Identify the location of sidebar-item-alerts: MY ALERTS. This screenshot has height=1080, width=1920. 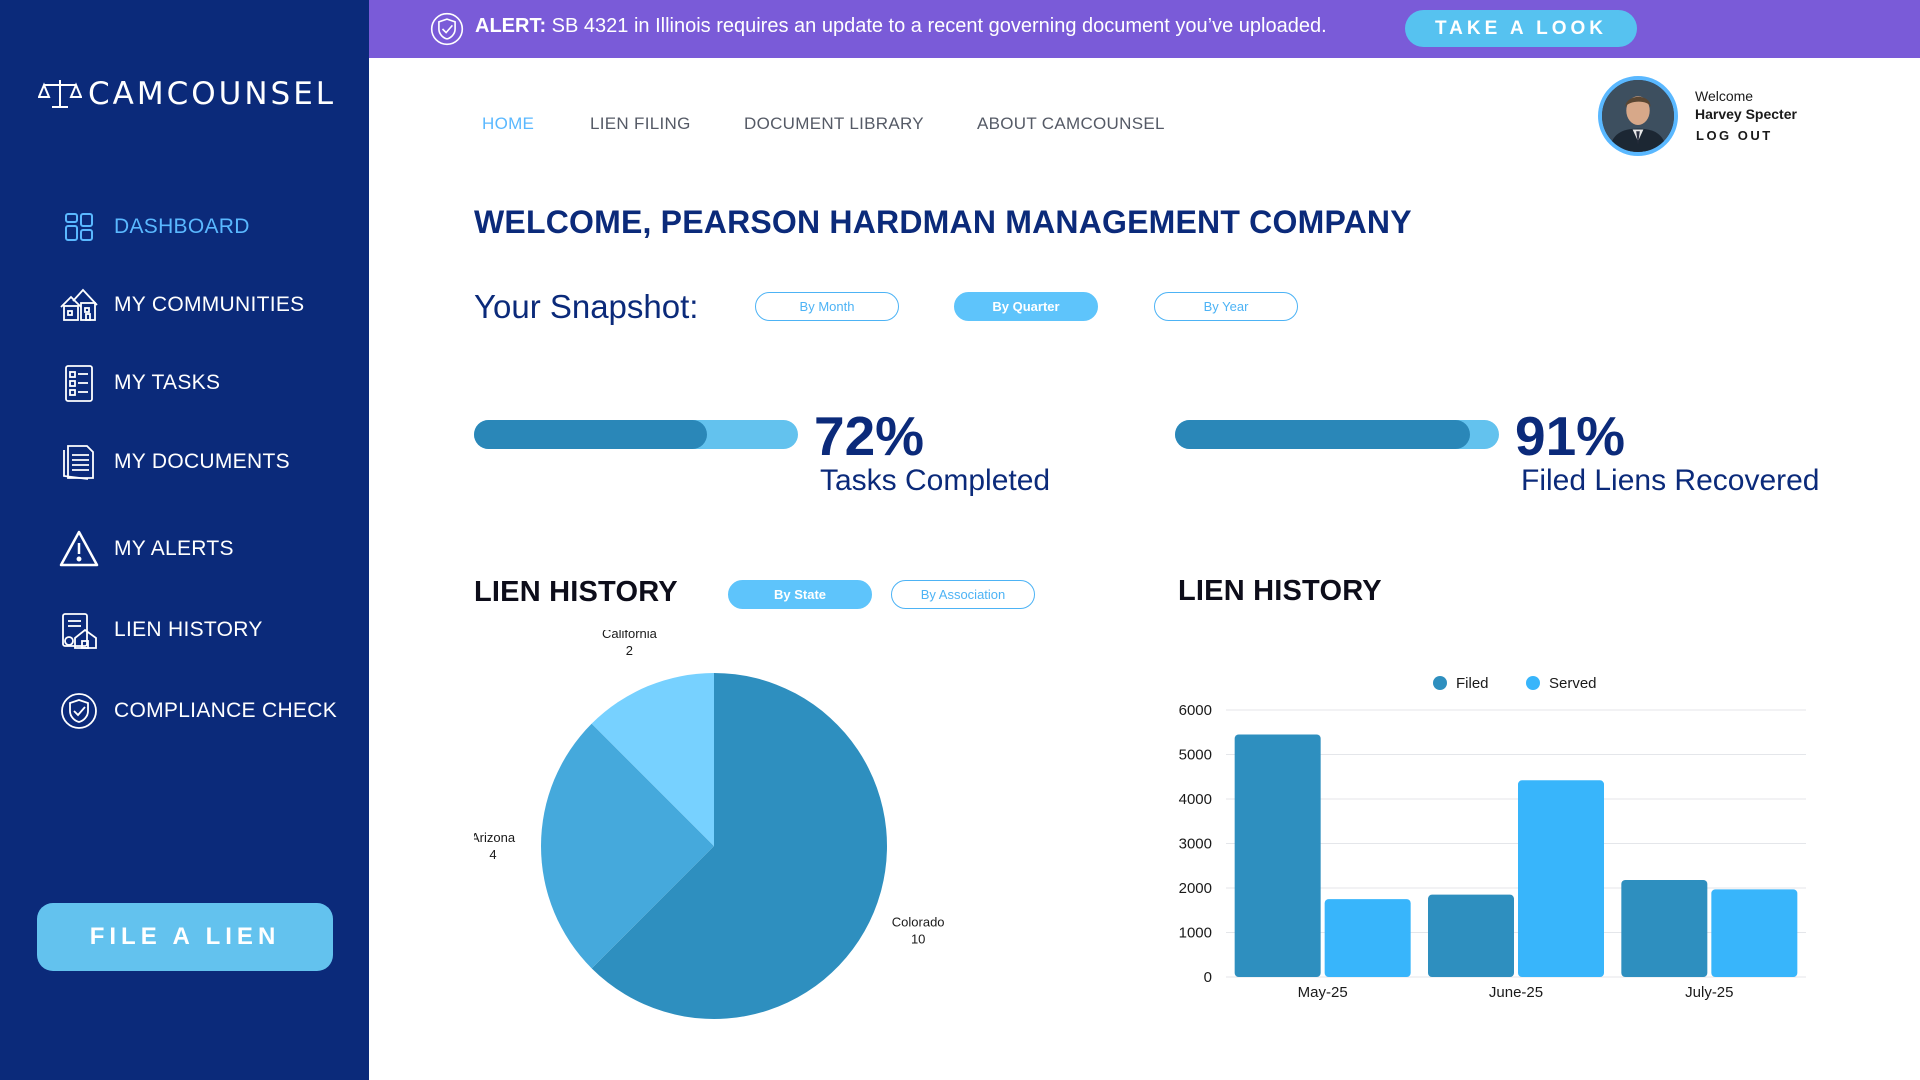
(146, 549).